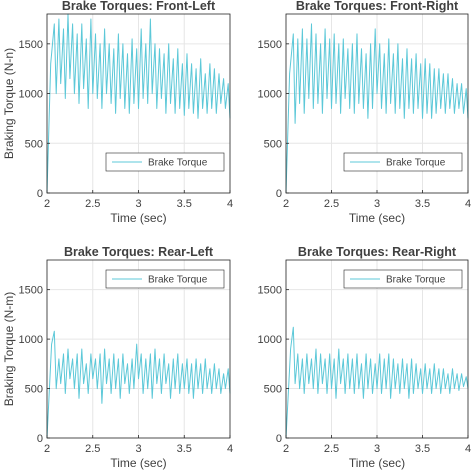 Image resolution: width=474 pixels, height=476 pixels. What do you see at coordinates (9, 103) in the screenshot?
I see `y-axis-label: Braking Torque (N-n)` at bounding box center [9, 103].